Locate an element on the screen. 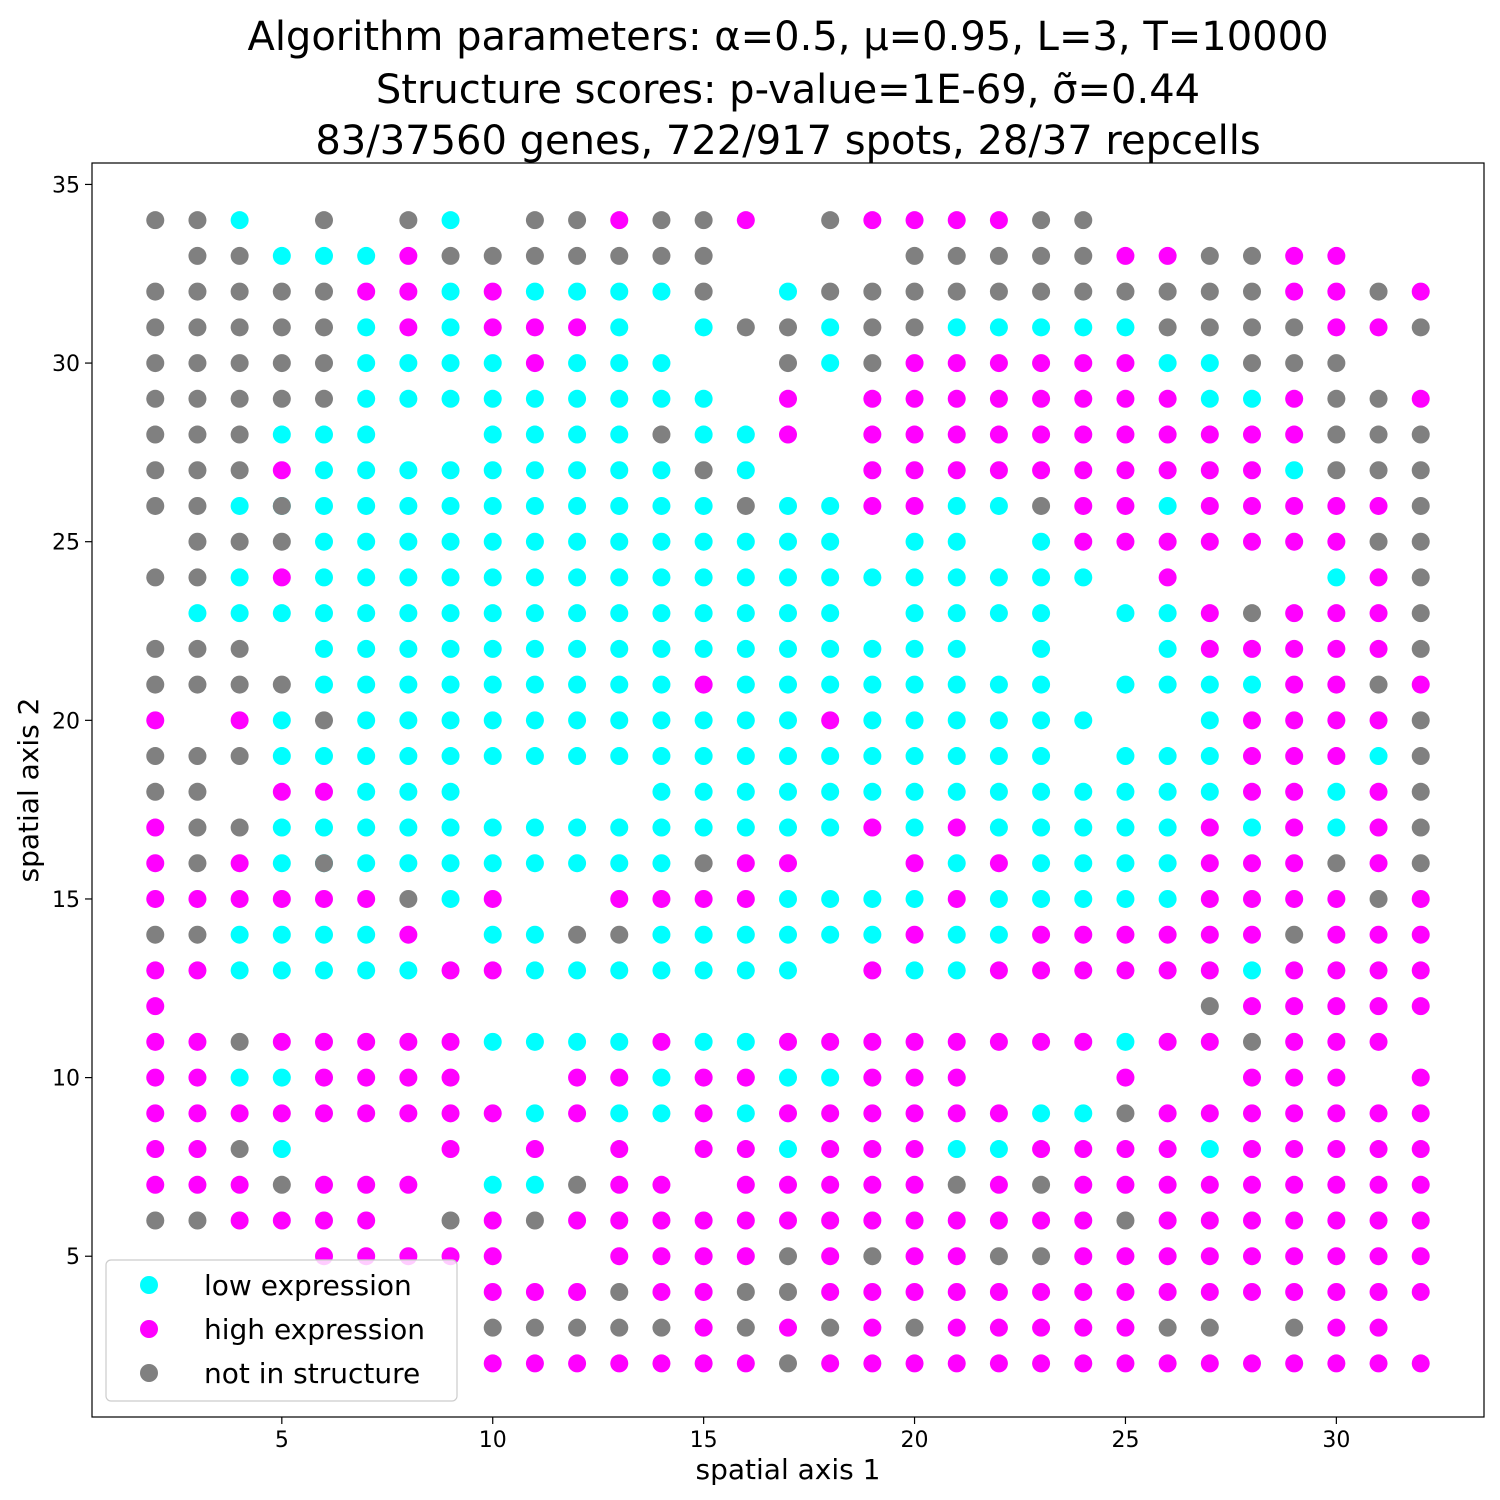 The height and width of the screenshot is (1500, 1500). y-axis-ticks: 5 10 15 20 25 30 35 is located at coordinates (72, 721).